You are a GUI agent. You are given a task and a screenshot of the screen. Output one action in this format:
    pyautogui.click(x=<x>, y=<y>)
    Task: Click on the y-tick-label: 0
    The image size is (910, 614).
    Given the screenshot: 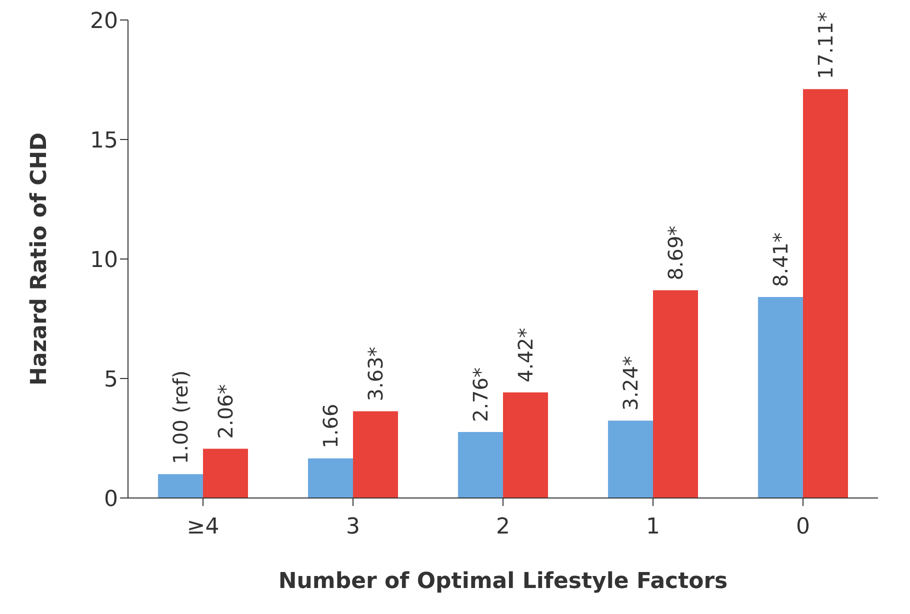 What is the action you would take?
    pyautogui.click(x=111, y=499)
    